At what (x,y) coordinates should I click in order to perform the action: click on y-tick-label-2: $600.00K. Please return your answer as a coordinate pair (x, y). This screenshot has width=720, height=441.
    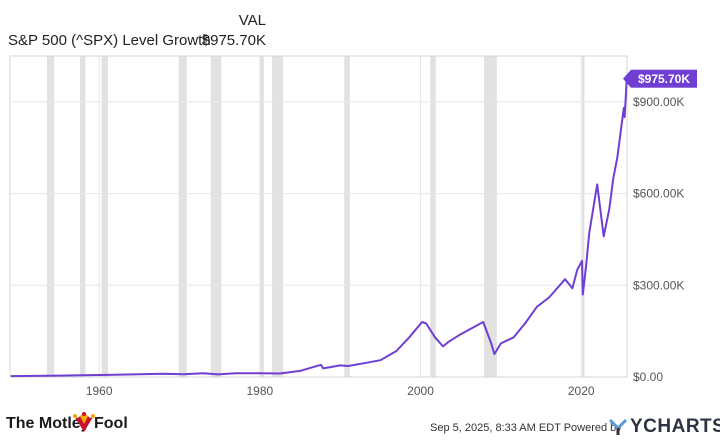
    Looking at the image, I should click on (658, 194).